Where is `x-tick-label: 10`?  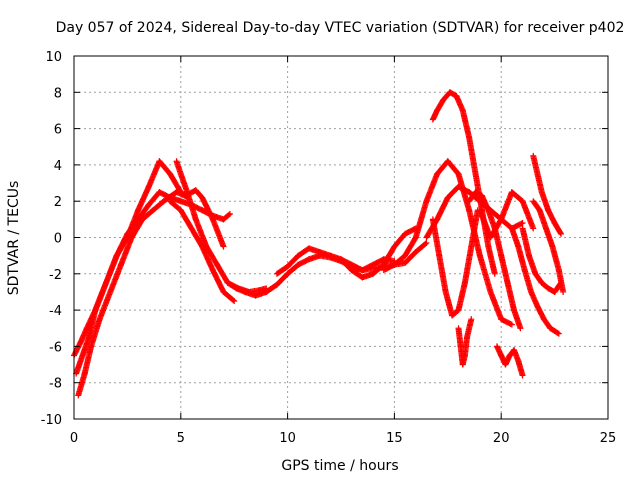
x-tick-label: 10 is located at coordinates (287, 438).